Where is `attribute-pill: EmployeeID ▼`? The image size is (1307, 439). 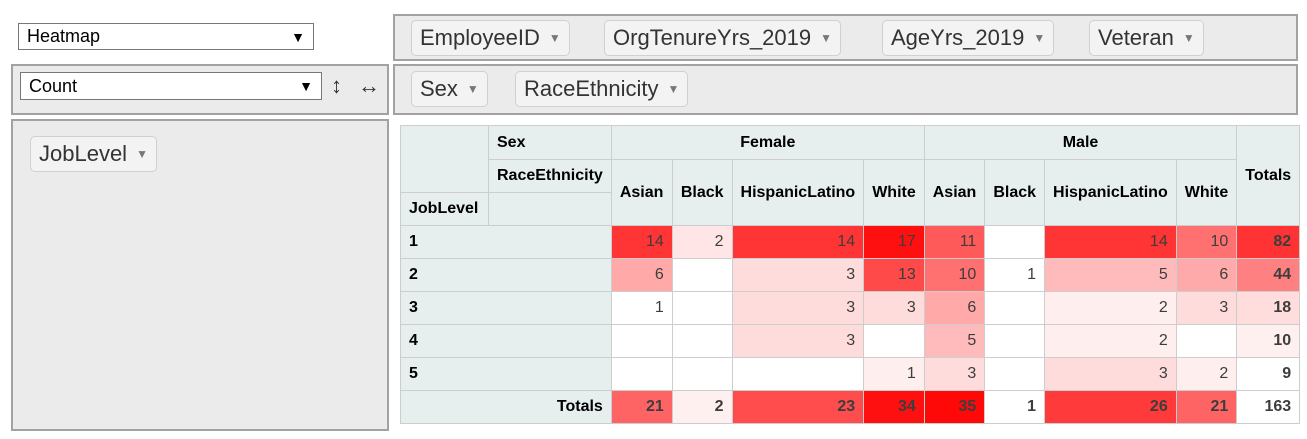 attribute-pill: EmployeeID ▼ is located at coordinates (490, 38).